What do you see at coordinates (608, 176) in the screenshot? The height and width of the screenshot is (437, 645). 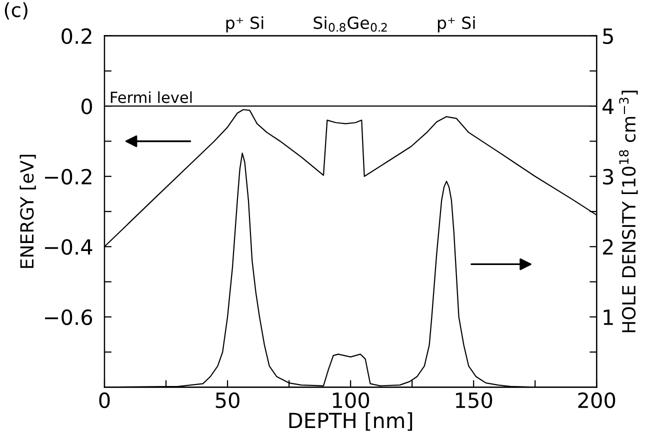 I see `y2-tick-label: 3` at bounding box center [608, 176].